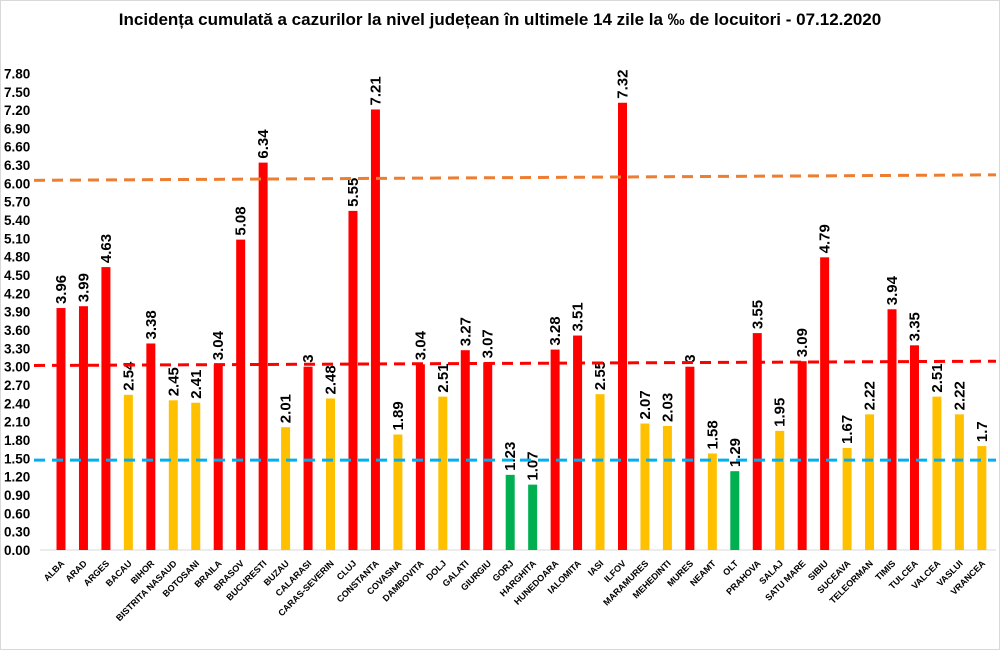  What do you see at coordinates (555, 330) in the screenshot?
I see `data-label: 3.28` at bounding box center [555, 330].